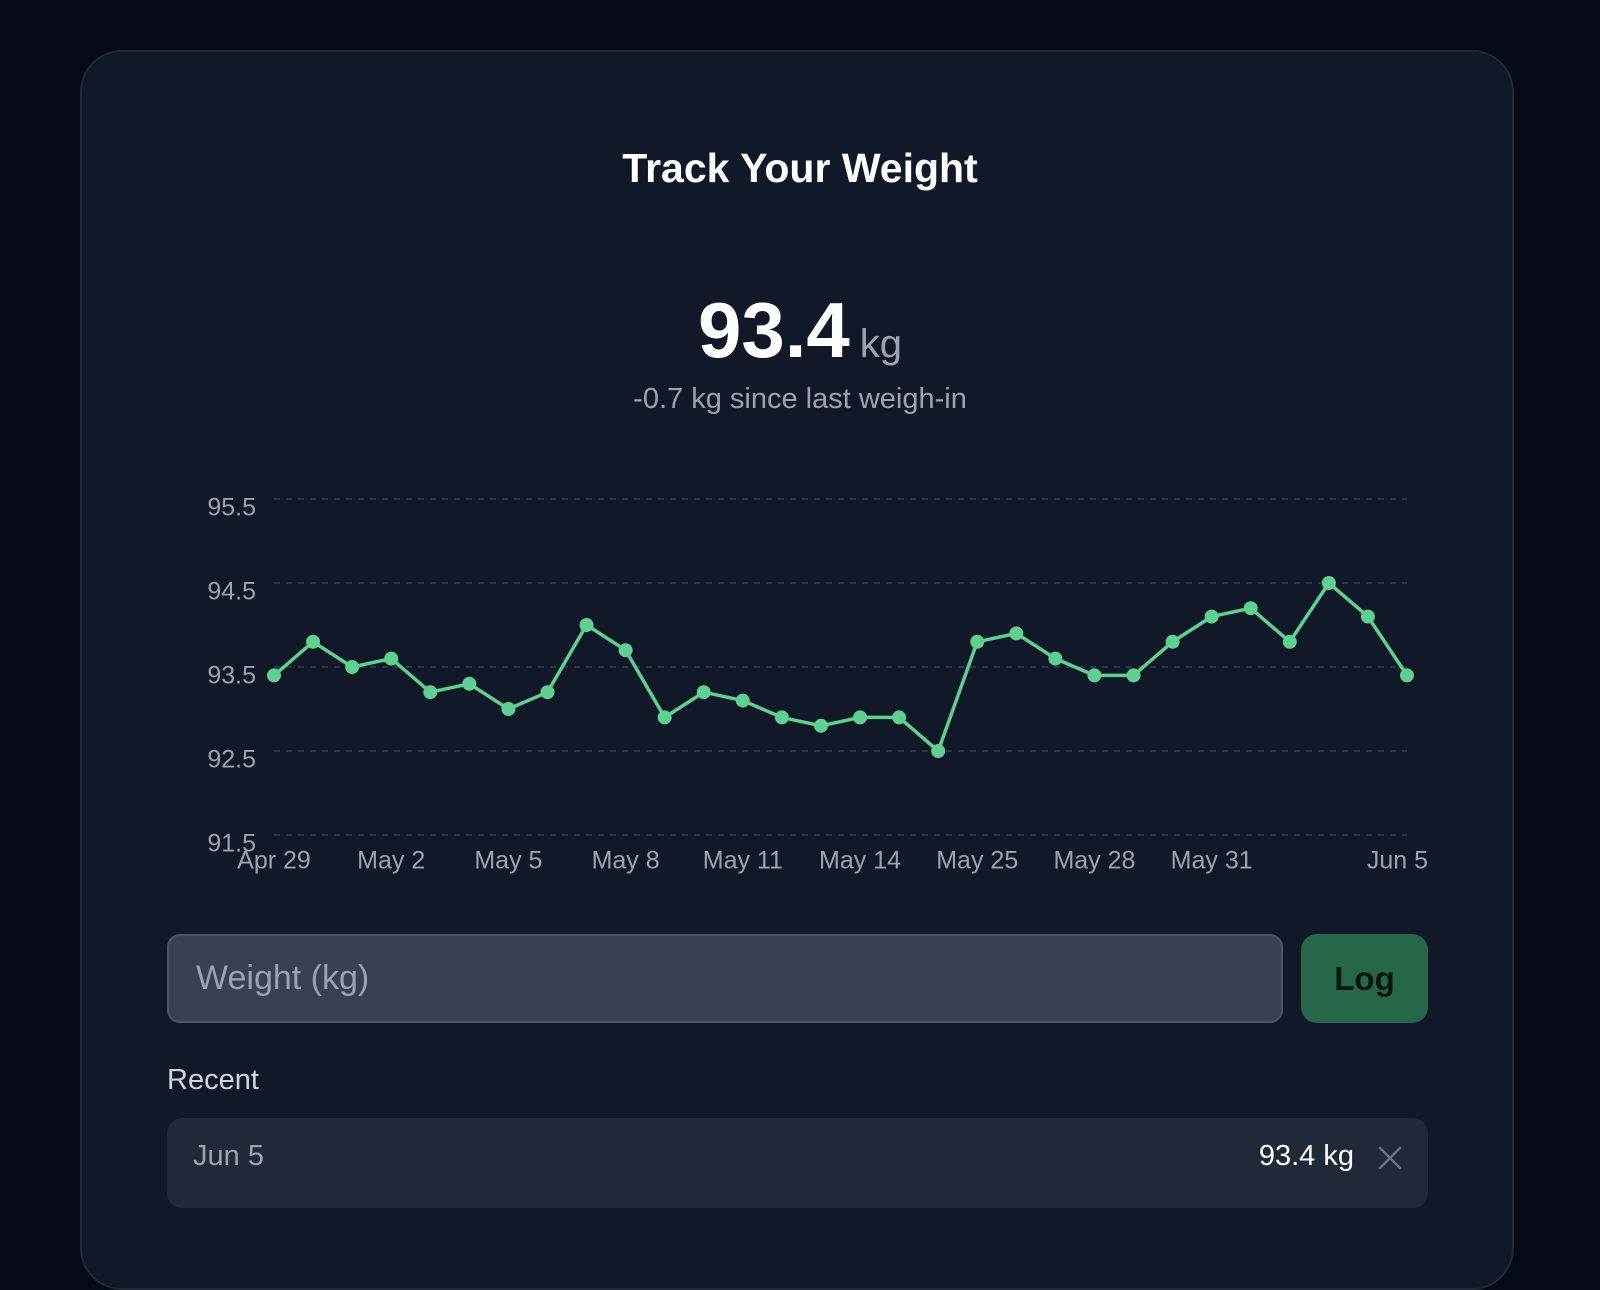 The height and width of the screenshot is (1290, 1600). I want to click on x-tick-label: May 2, so click(391, 861).